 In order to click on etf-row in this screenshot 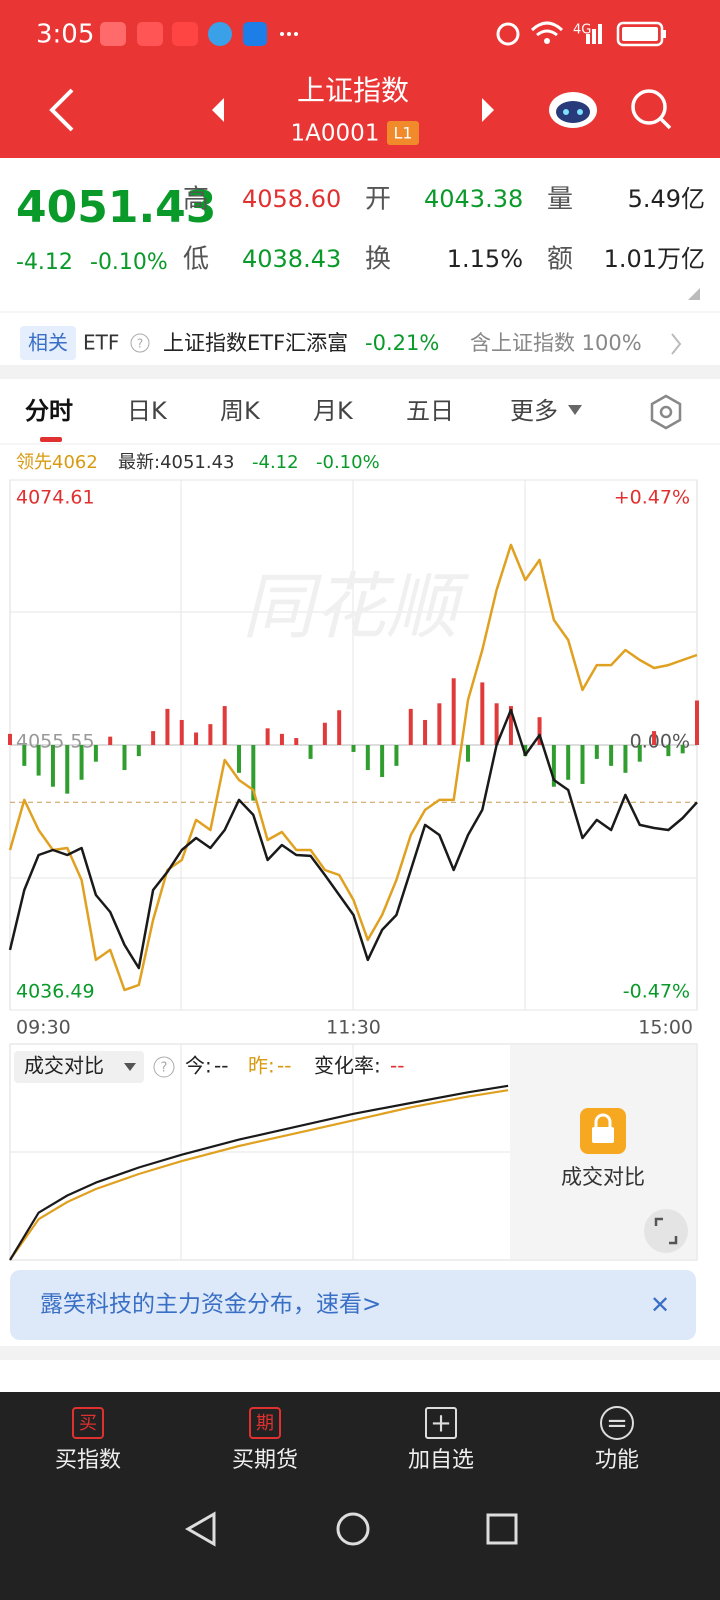, I will do `click(360, 343)`.